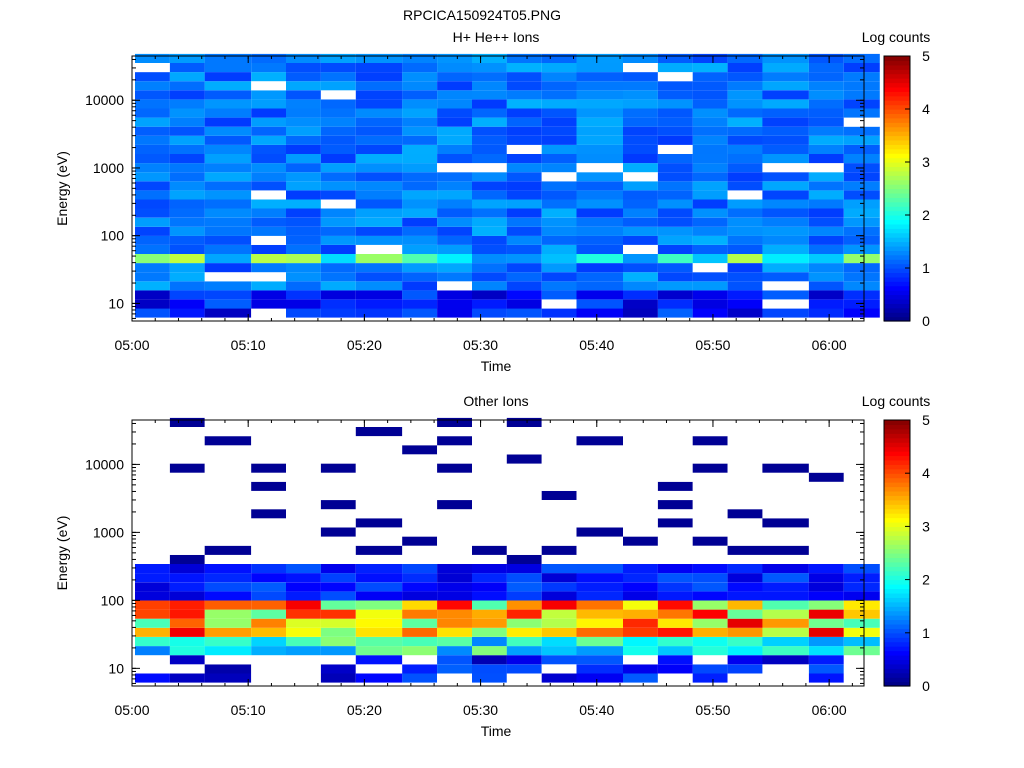 This screenshot has width=1024, height=768. Describe the element at coordinates (712, 345) in the screenshot. I see `x-tick-label: 05:50` at that location.